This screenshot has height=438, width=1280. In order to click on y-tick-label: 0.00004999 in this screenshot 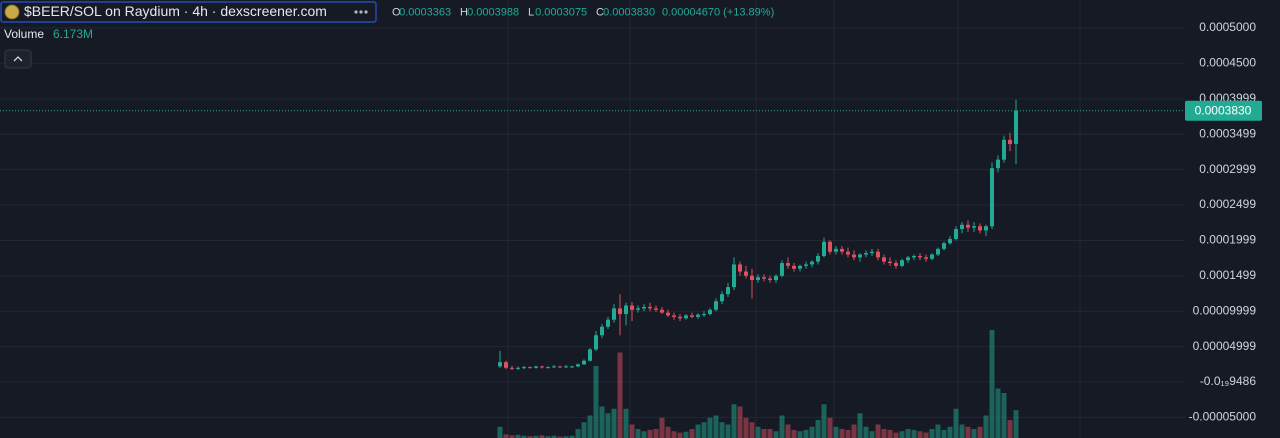, I will do `click(1225, 346)`.